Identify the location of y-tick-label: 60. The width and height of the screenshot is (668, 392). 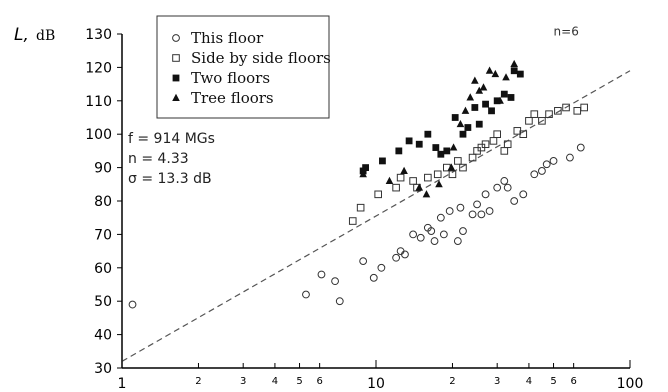
(103, 269).